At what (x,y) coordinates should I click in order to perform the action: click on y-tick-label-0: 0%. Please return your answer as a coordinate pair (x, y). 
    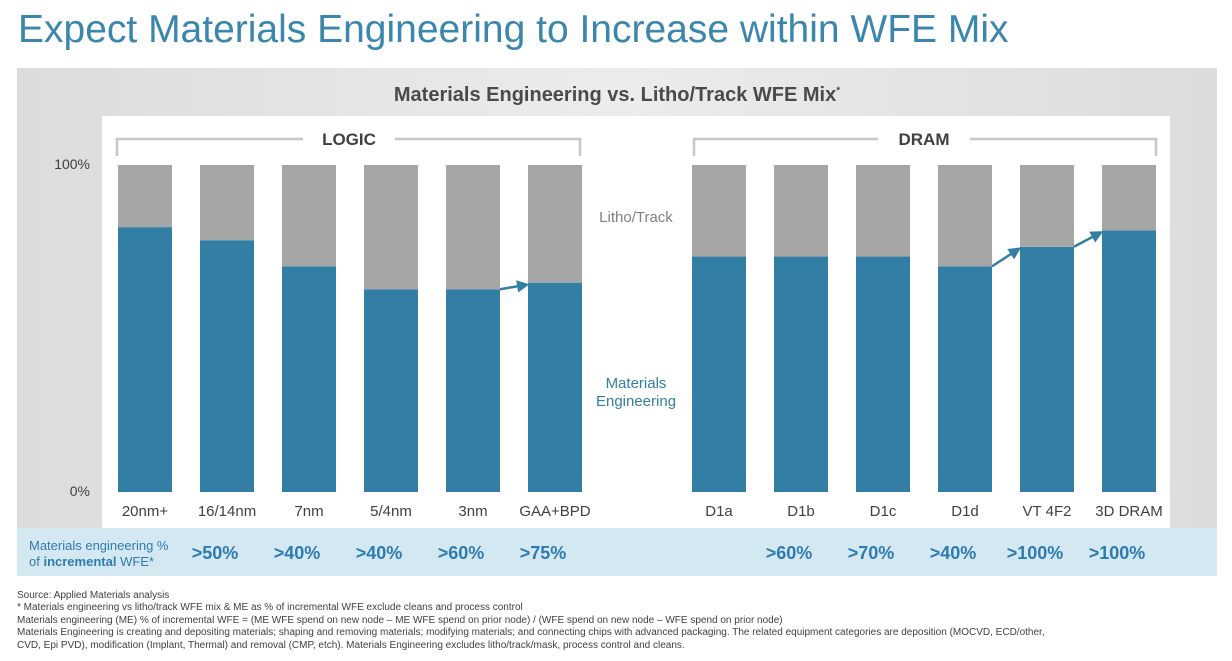
    Looking at the image, I should click on (80, 491).